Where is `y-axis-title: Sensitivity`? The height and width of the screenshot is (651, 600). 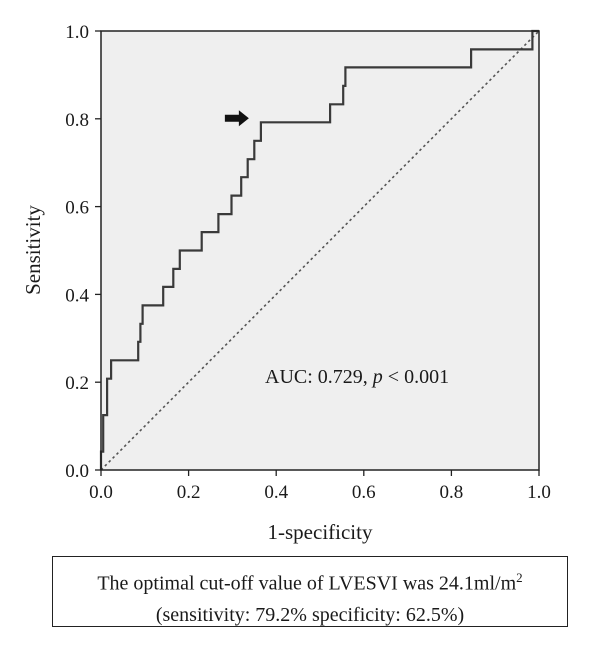
y-axis-title: Sensitivity is located at coordinates (33, 250).